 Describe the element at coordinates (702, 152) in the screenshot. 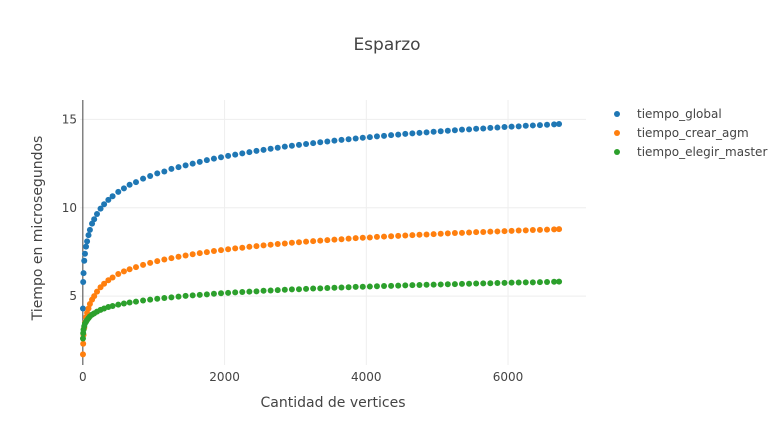

I see `legend-label: tiempo_elegir_master` at that location.